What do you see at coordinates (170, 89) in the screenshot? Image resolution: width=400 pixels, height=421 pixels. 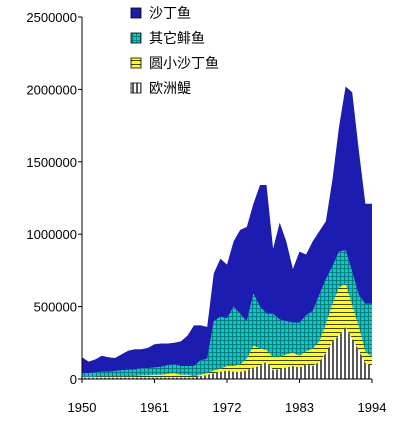 I see `legend-label: 欧洲鳀` at bounding box center [170, 89].